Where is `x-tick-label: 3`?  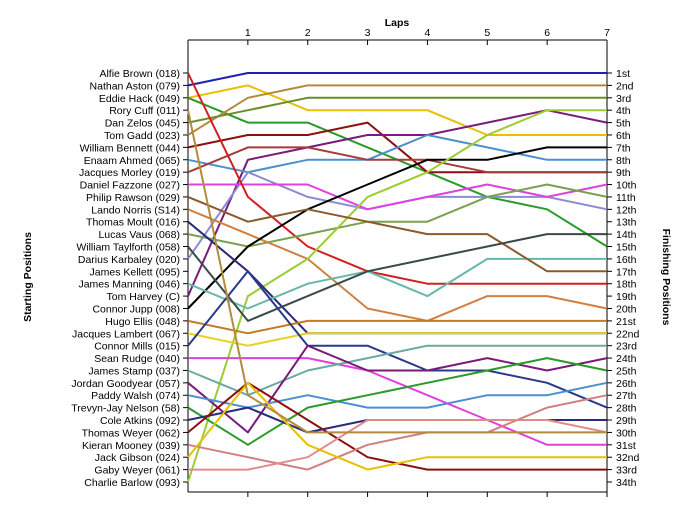
x-tick-label: 3 is located at coordinates (368, 33).